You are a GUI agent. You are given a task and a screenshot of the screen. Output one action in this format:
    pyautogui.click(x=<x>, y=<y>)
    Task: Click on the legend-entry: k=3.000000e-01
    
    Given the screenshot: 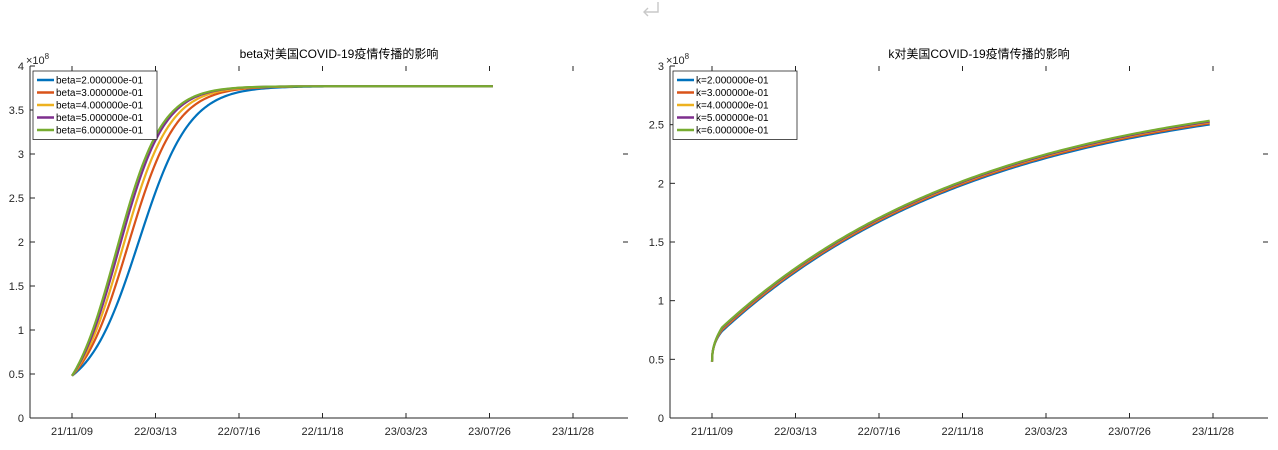 What is the action you would take?
    pyautogui.click(x=732, y=93)
    